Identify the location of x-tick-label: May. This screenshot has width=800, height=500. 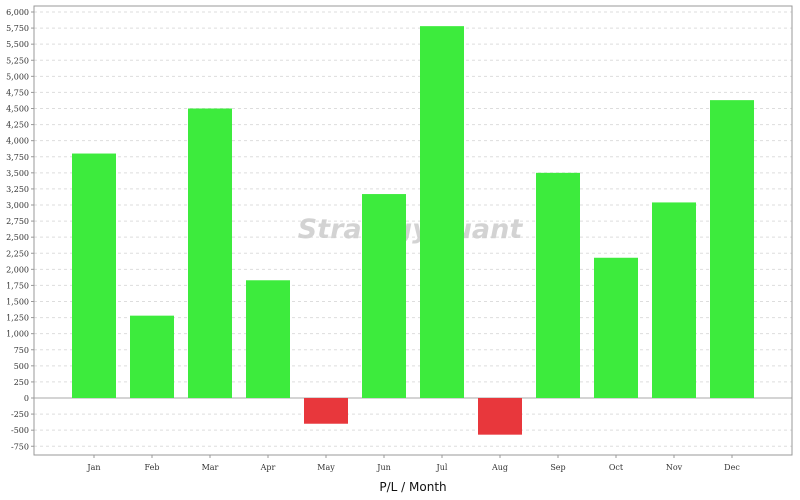
(326, 467).